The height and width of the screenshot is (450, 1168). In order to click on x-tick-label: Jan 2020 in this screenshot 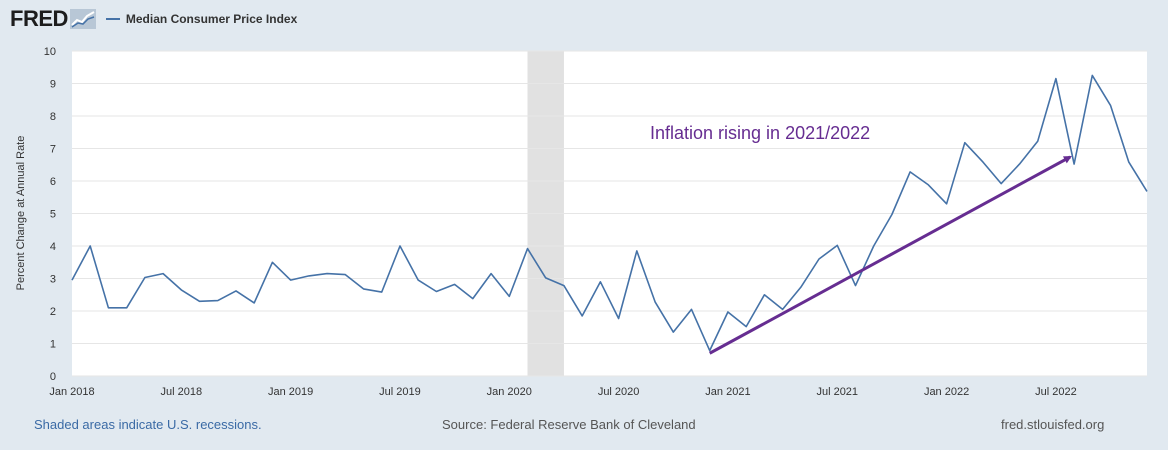, I will do `click(509, 392)`.